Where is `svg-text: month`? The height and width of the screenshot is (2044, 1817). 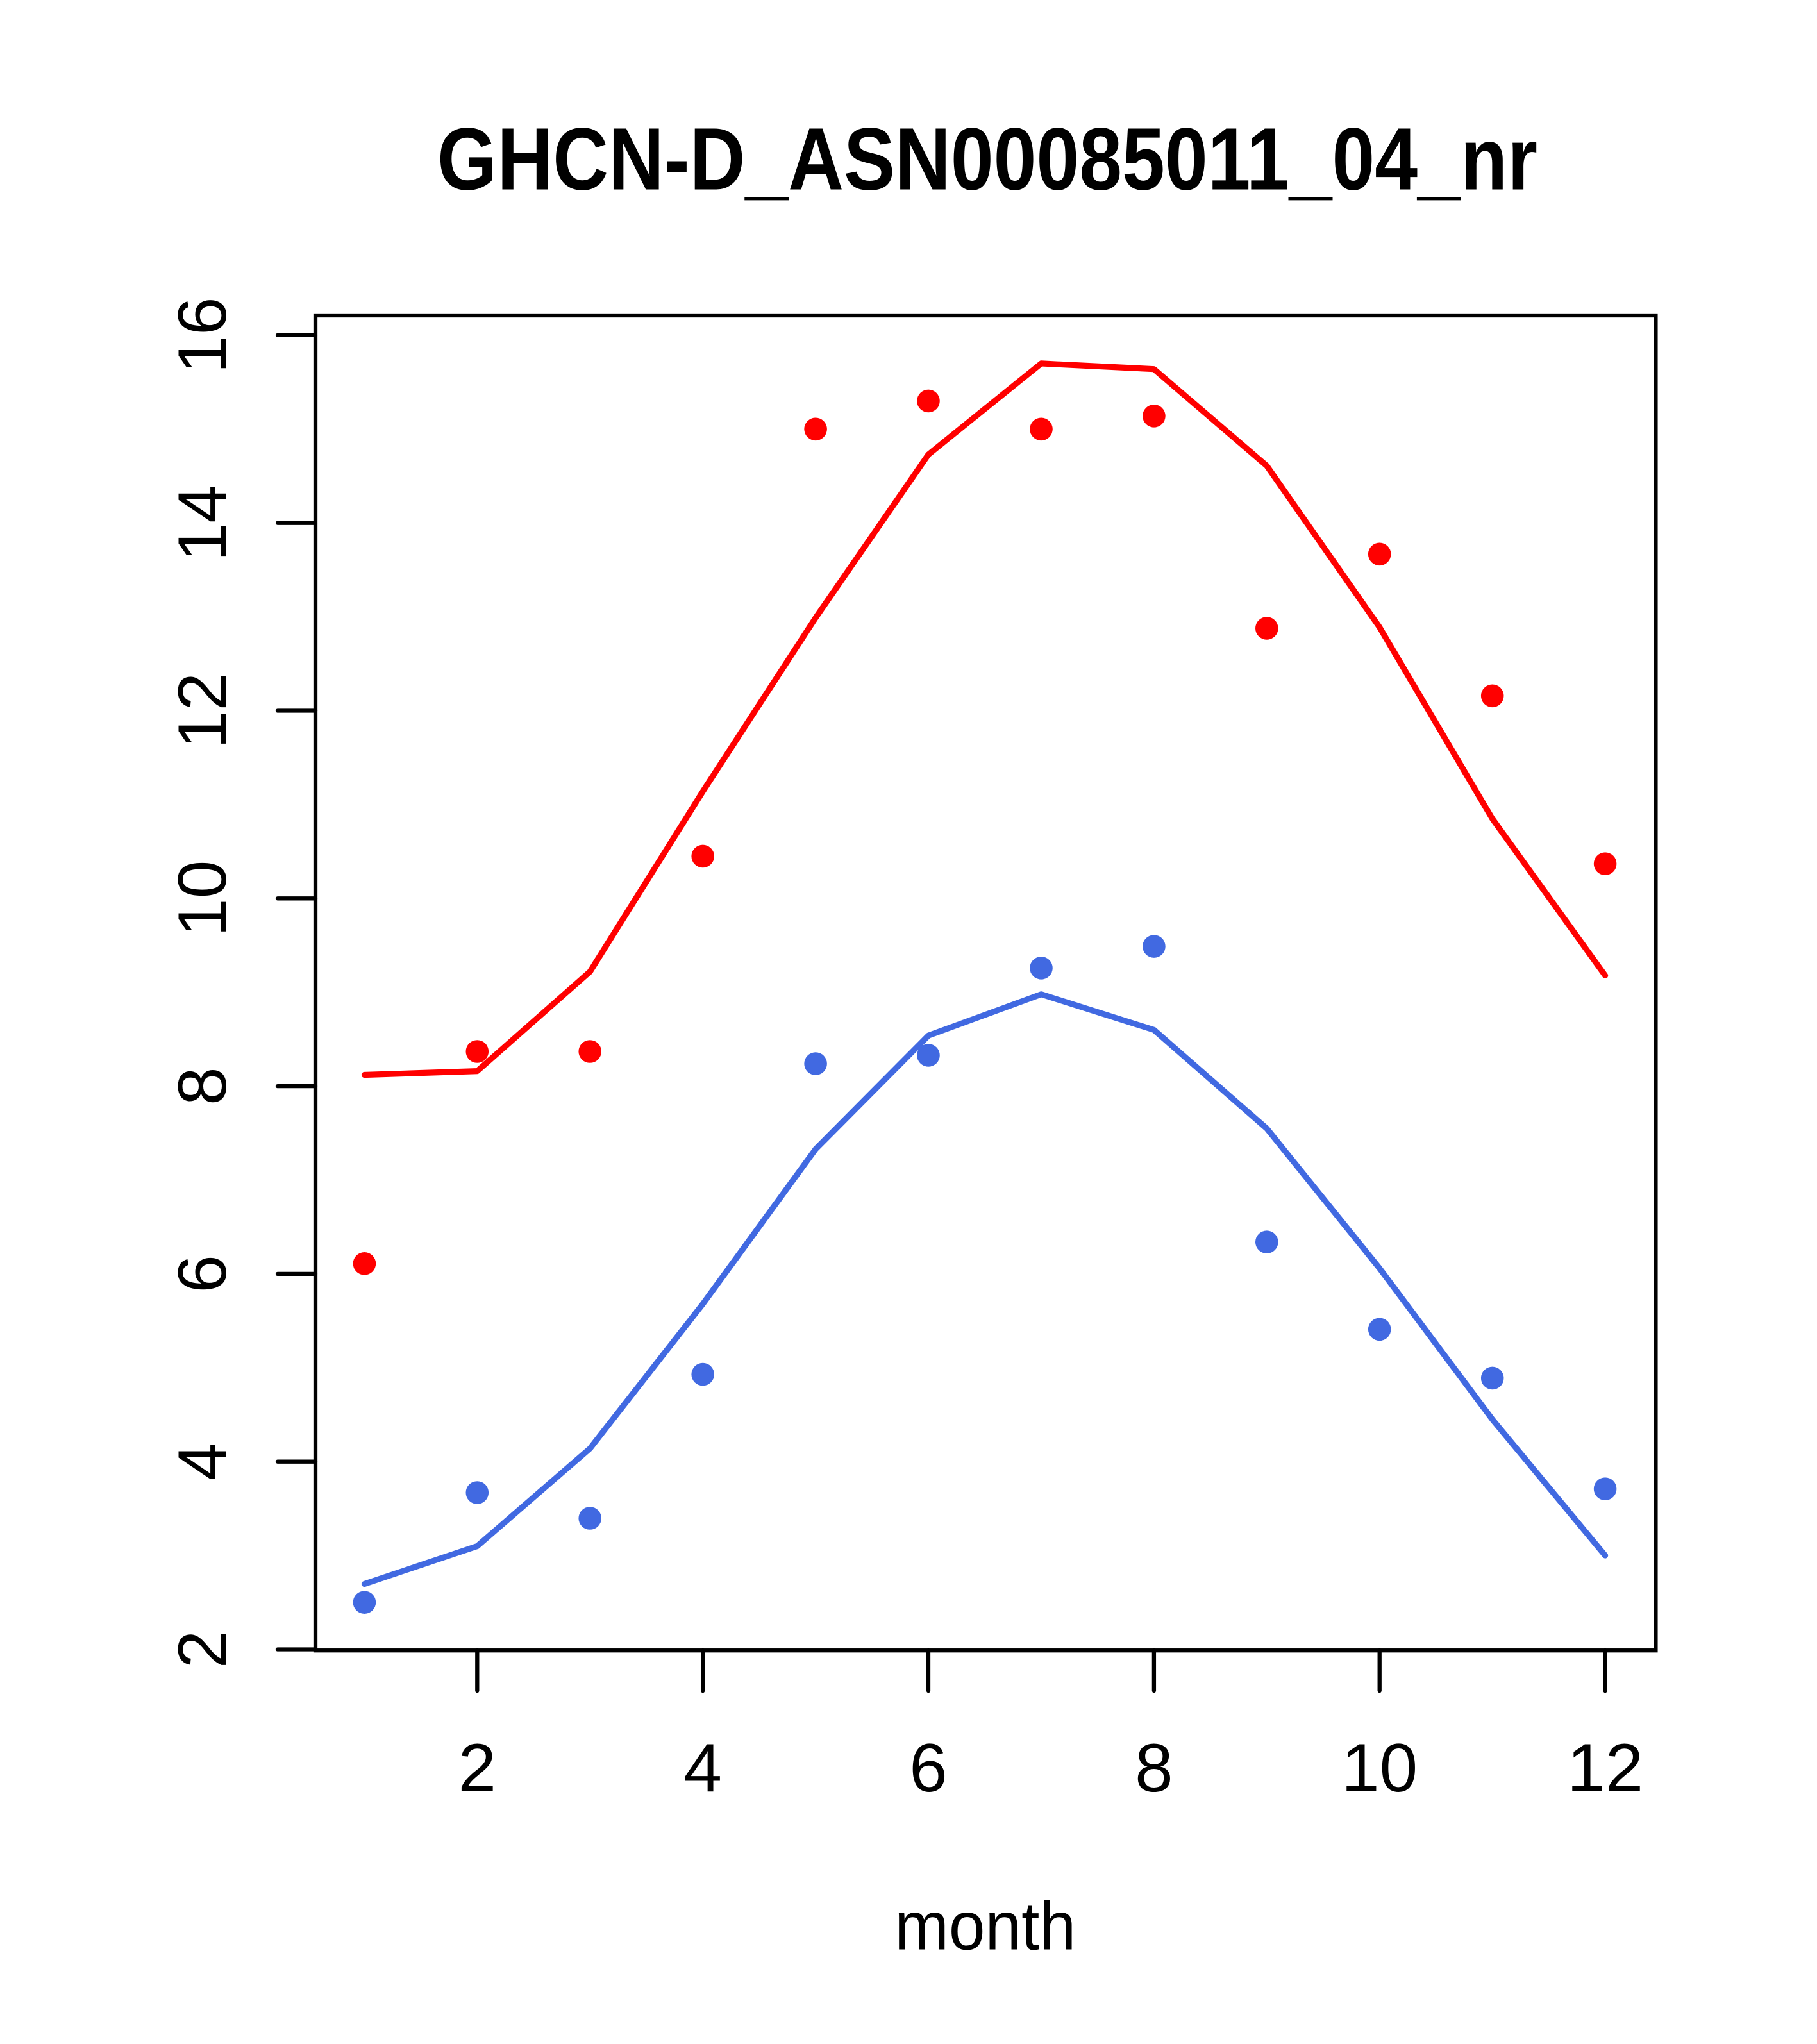 svg-text: month is located at coordinates (985, 1925).